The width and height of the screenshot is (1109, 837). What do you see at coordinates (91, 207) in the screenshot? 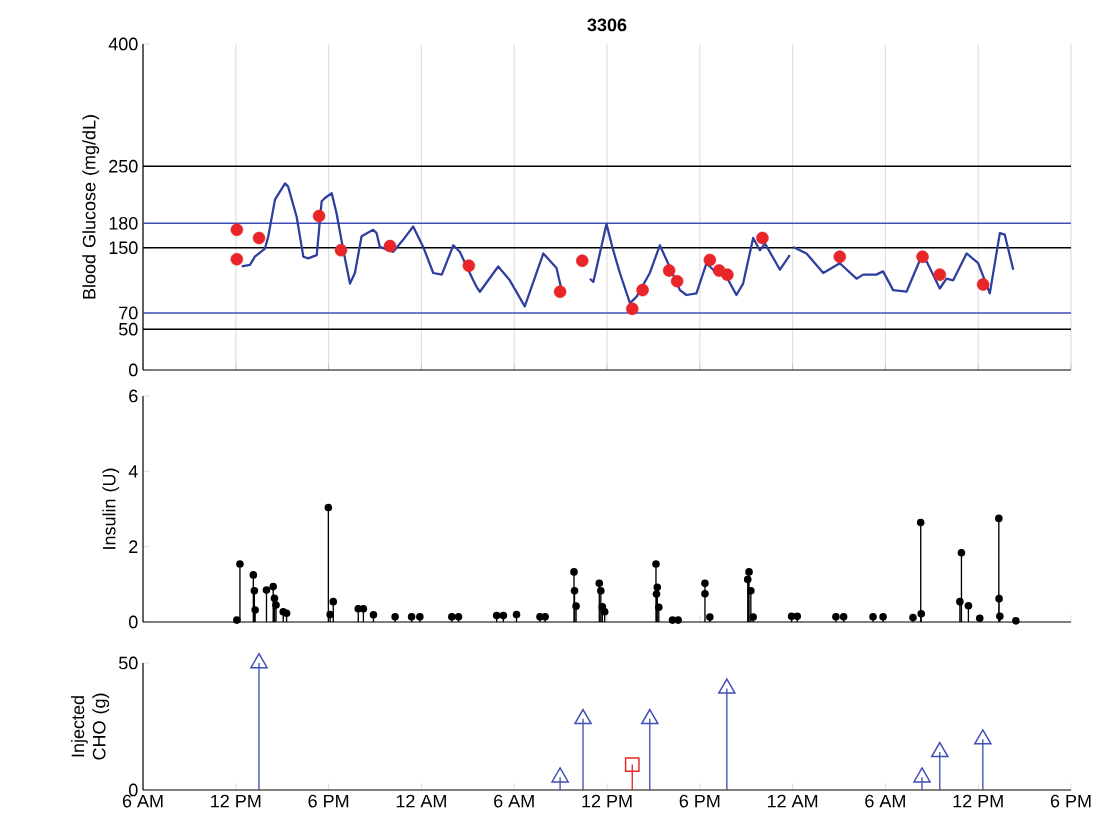
I see `y-axis-title: Blood Glucose (mg/dL)` at bounding box center [91, 207].